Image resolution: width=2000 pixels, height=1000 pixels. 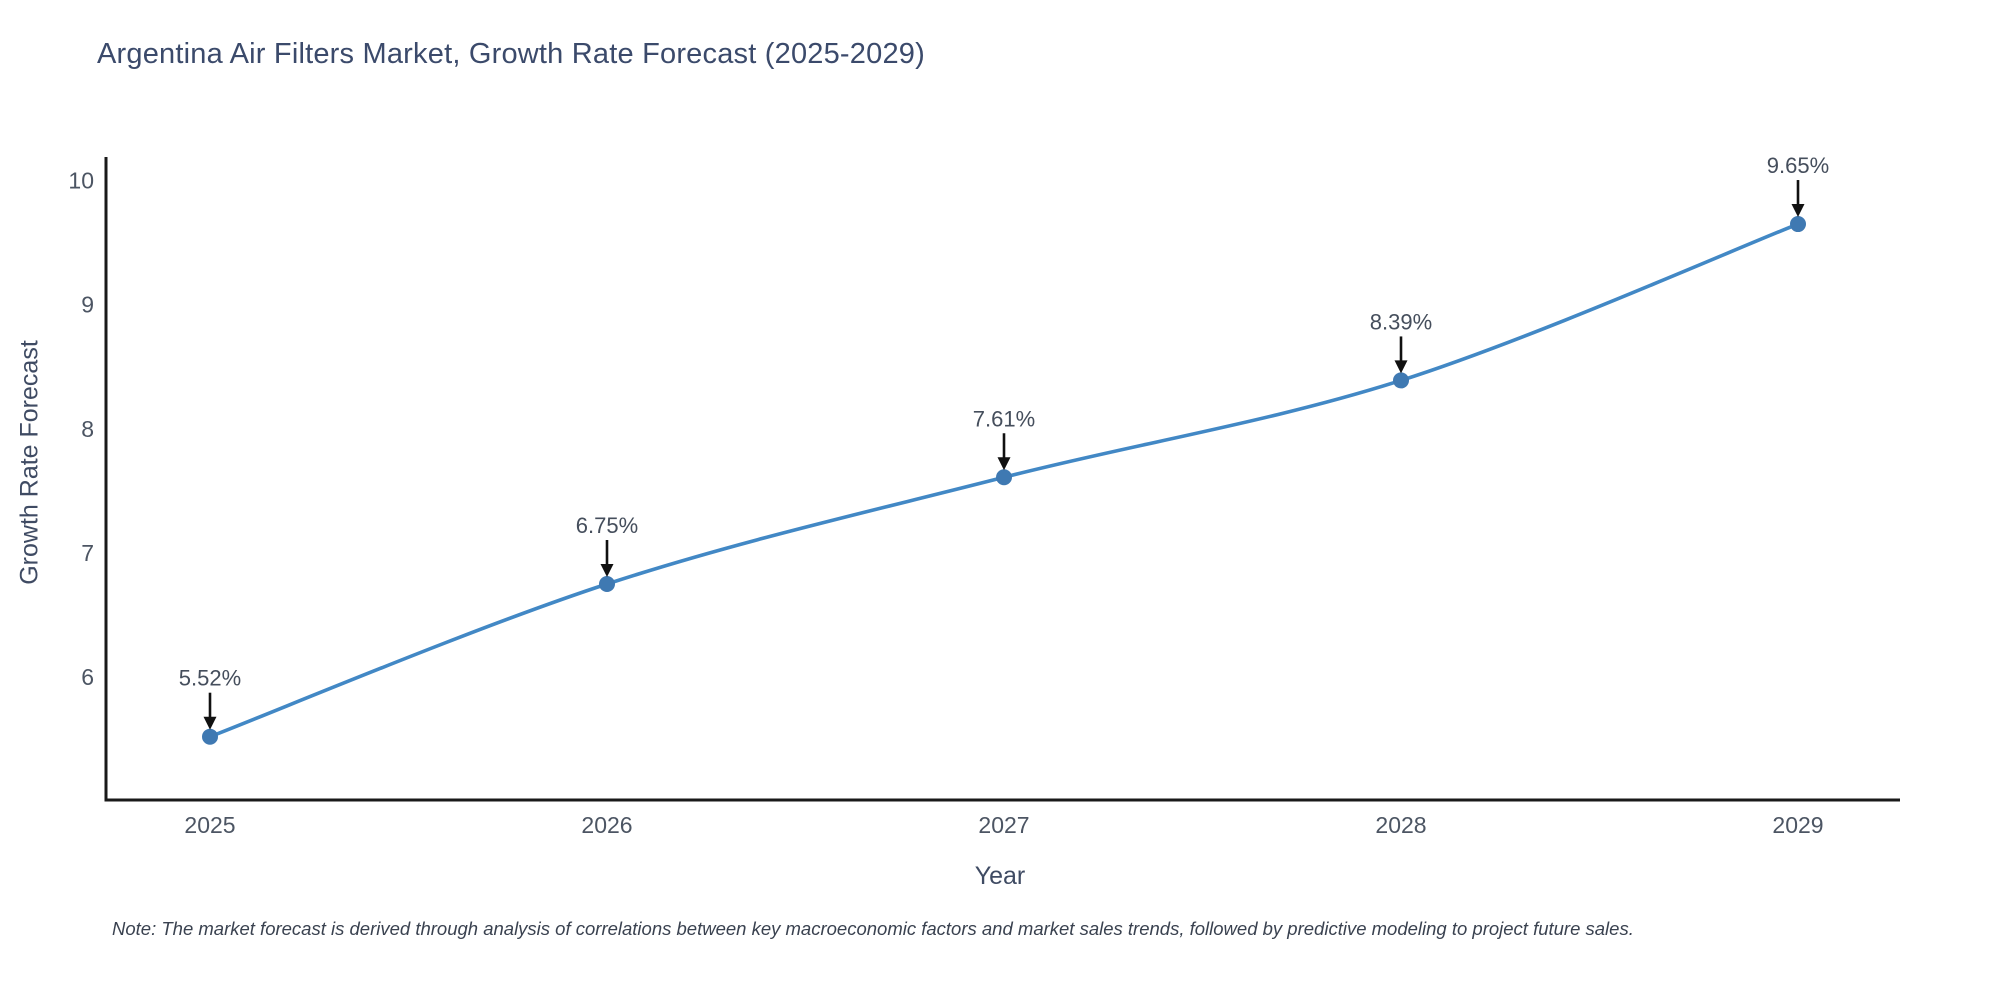 I want to click on y-tick-label: 7, so click(x=87, y=553).